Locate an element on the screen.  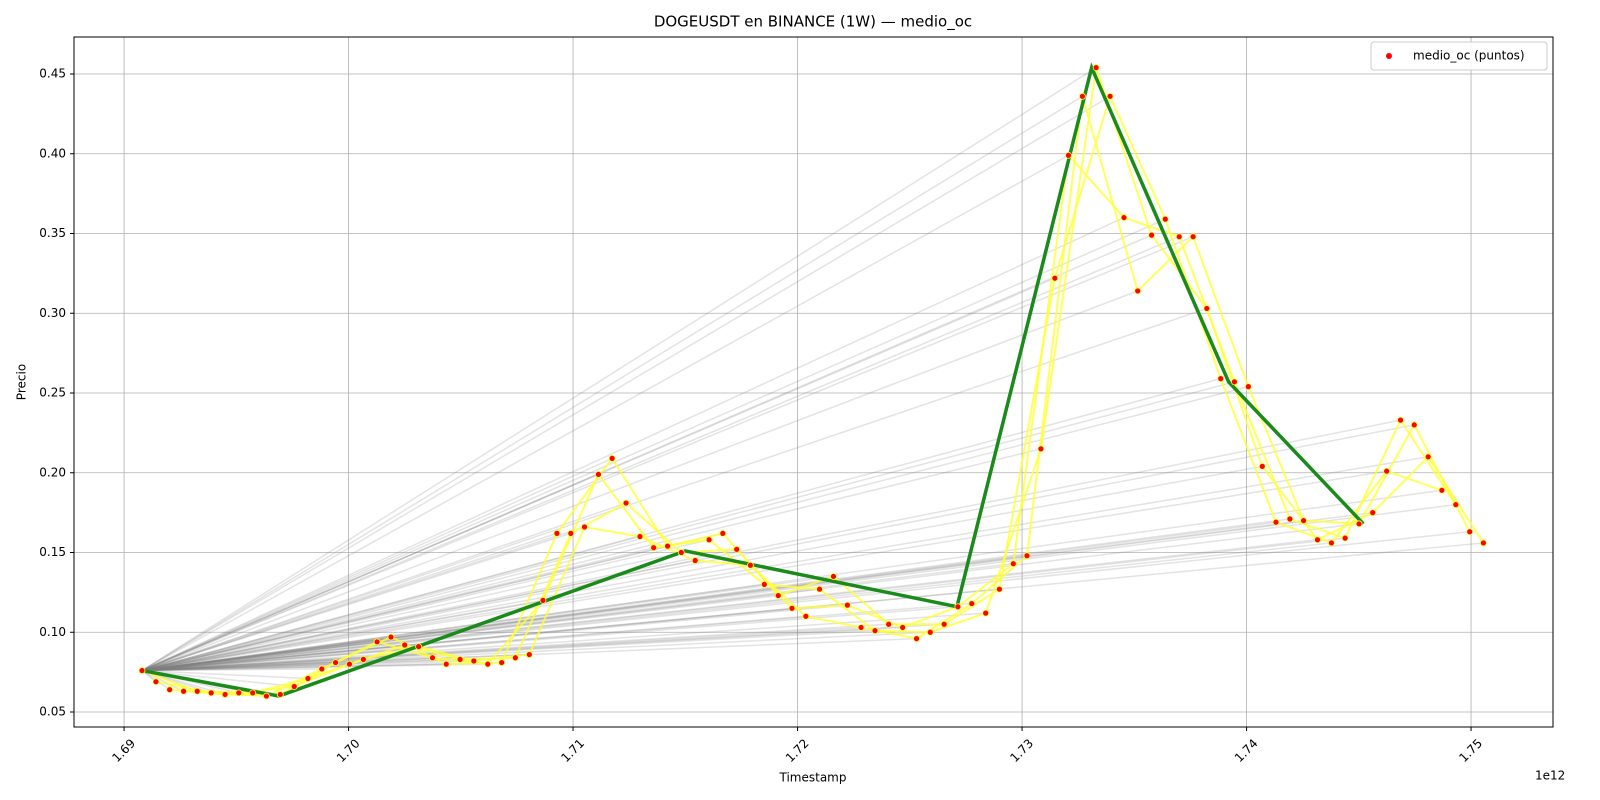
x-tick-label: 1.73 is located at coordinates (1021, 750).